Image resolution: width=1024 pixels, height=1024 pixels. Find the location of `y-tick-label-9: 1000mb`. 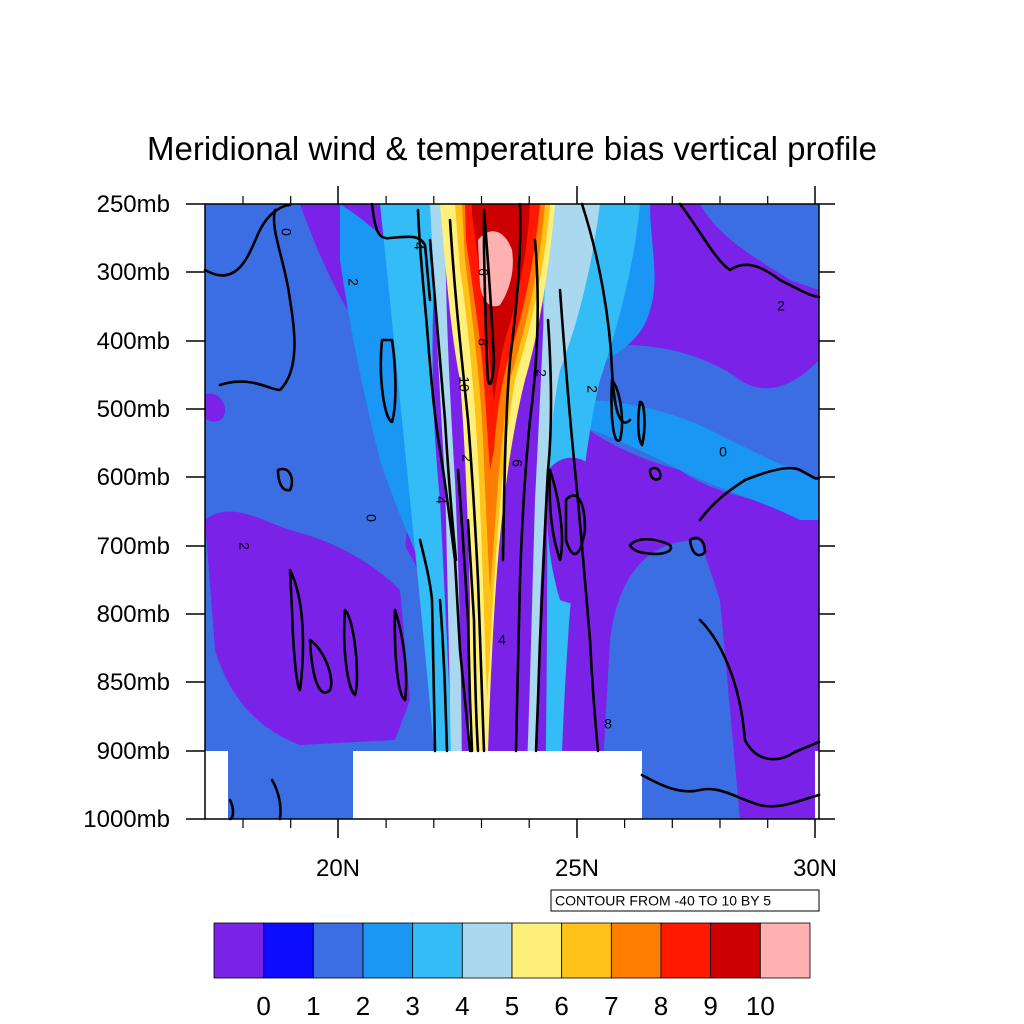

y-tick-label-9: 1000mb is located at coordinates (126, 819).